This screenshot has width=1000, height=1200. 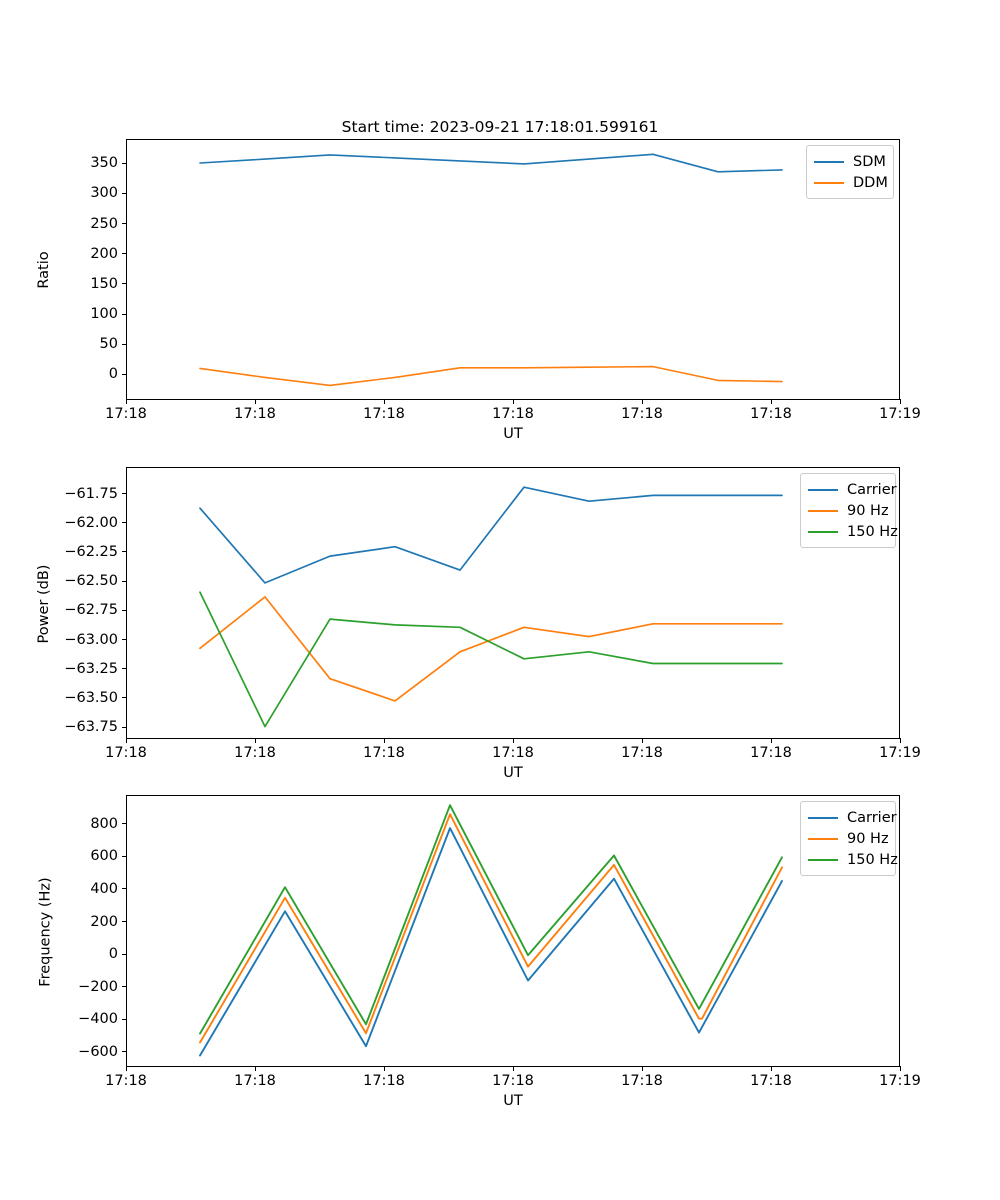 I want to click on ytick-power-6200: −62.00, so click(x=91, y=522).